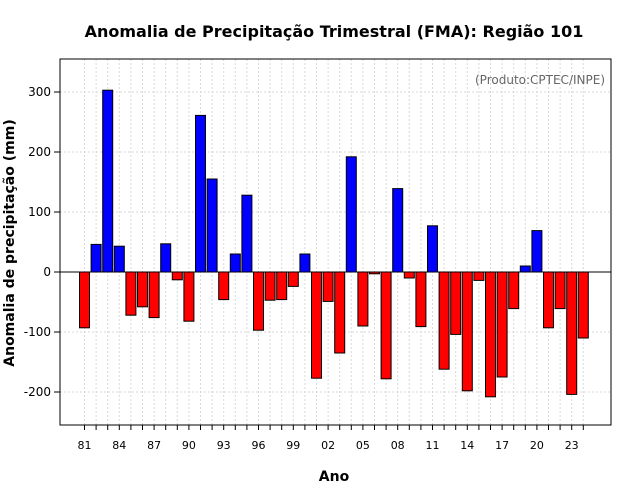 The height and width of the screenshot is (500, 640). What do you see at coordinates (108, 181) in the screenshot?
I see `bar-1983` at bounding box center [108, 181].